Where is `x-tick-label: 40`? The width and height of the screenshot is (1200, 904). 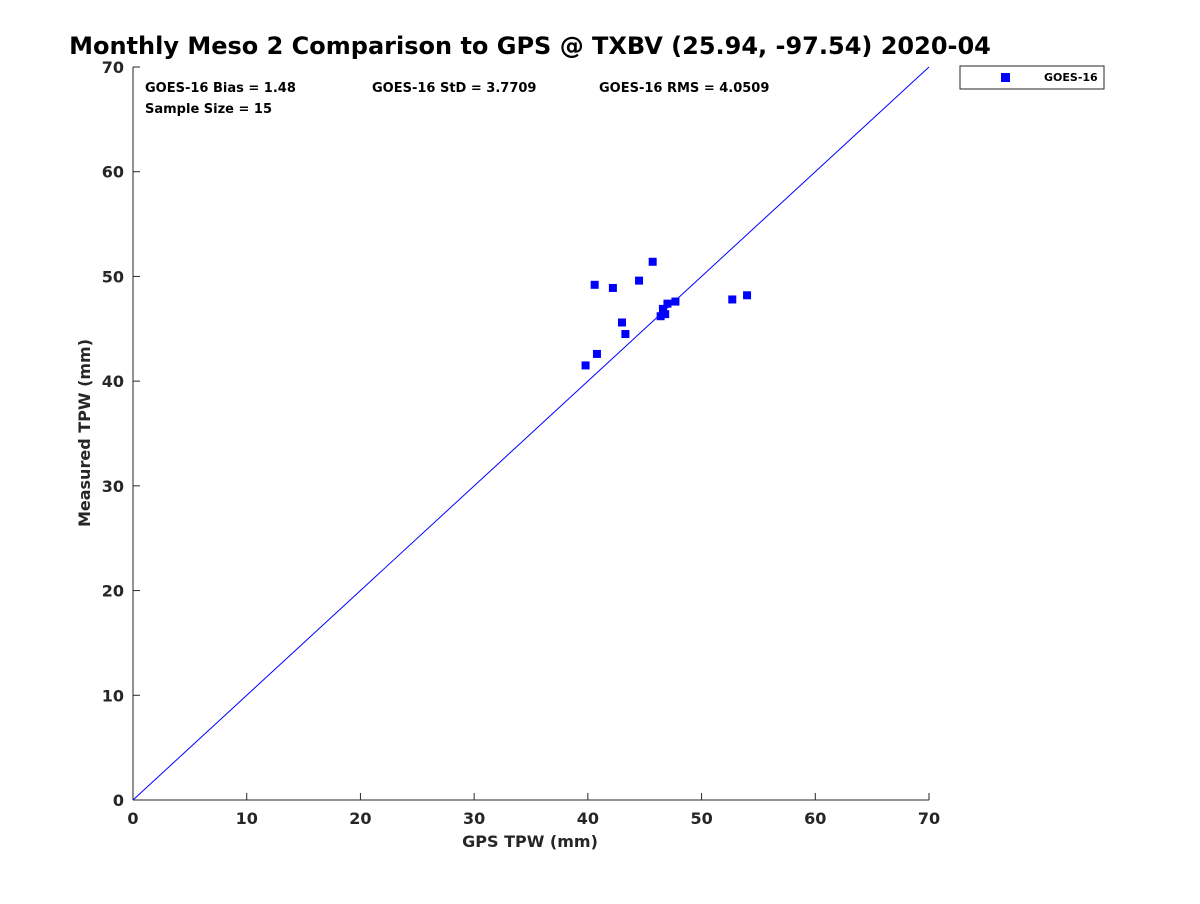 x-tick-label: 40 is located at coordinates (588, 818).